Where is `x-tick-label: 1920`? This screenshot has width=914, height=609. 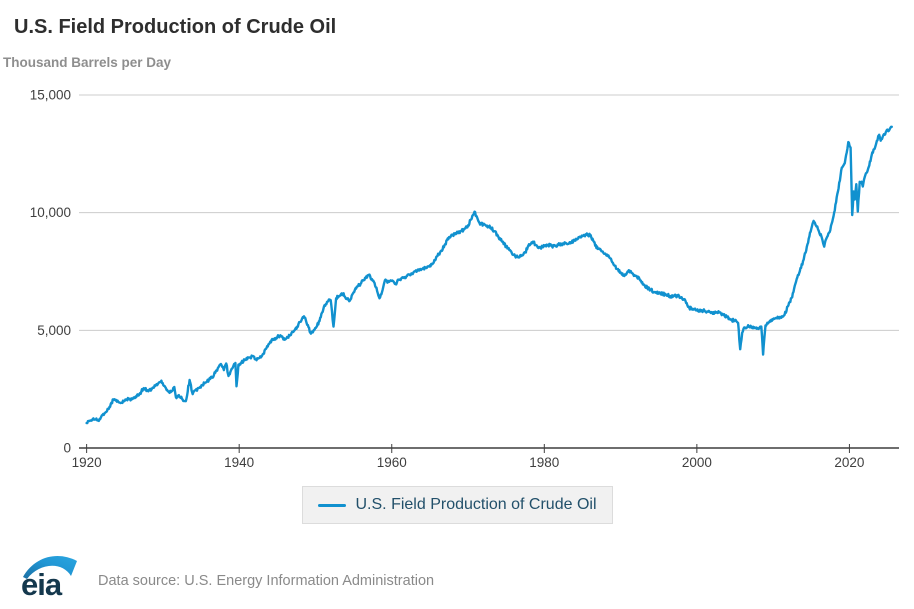 x-tick-label: 1920 is located at coordinates (87, 462).